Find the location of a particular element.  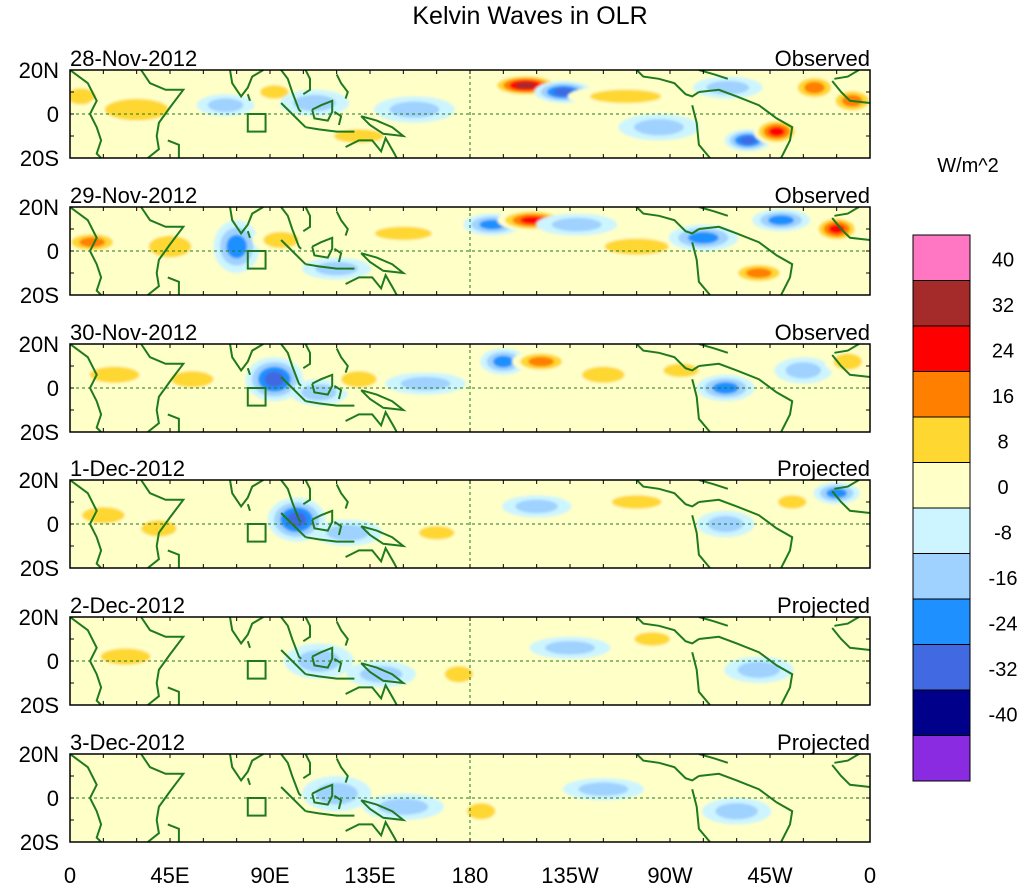

units-label: W/m^2 is located at coordinates (968, 166).